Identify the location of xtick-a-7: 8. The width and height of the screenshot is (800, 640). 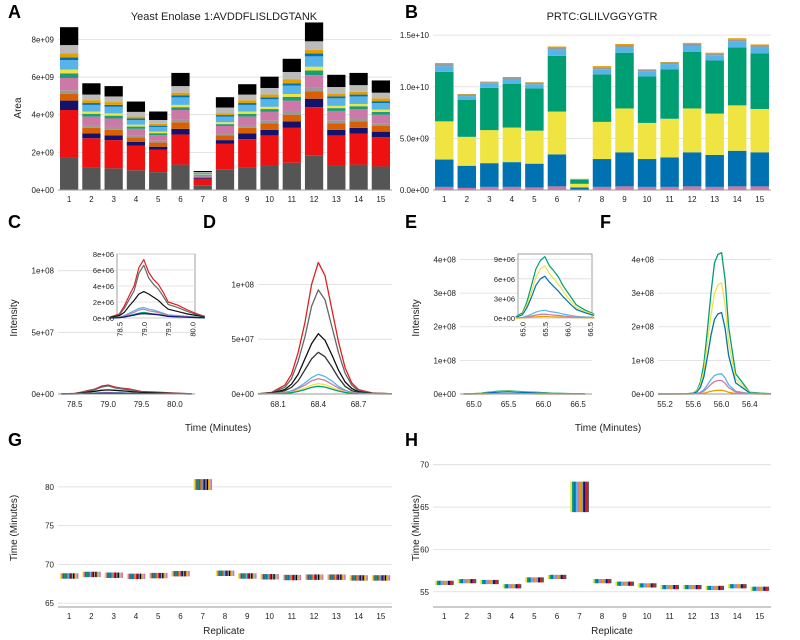
(225, 199).